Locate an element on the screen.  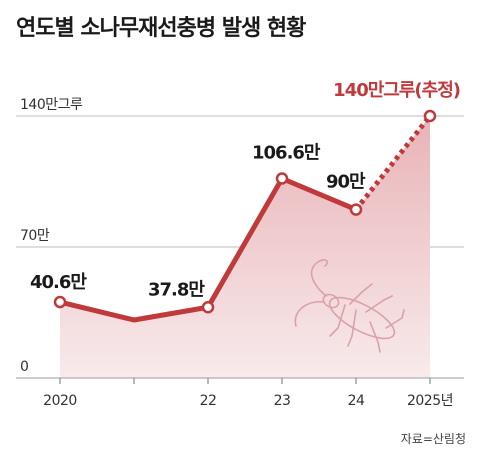
y-tick-label: 0 is located at coordinates (24, 367).